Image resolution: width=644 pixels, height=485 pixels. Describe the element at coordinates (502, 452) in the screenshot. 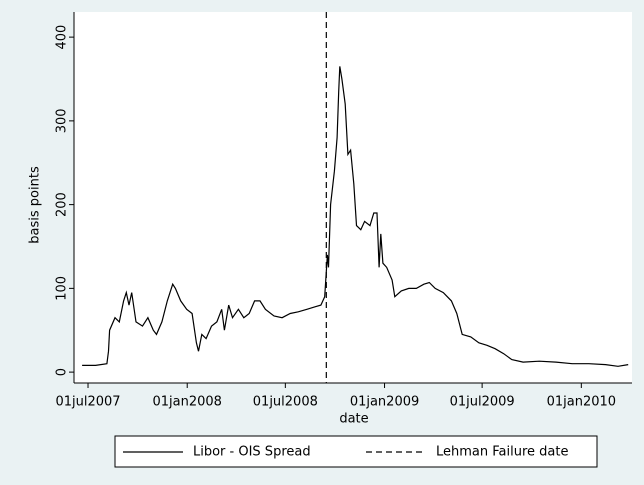

I see `legend-label: Lehman Failure date` at that location.